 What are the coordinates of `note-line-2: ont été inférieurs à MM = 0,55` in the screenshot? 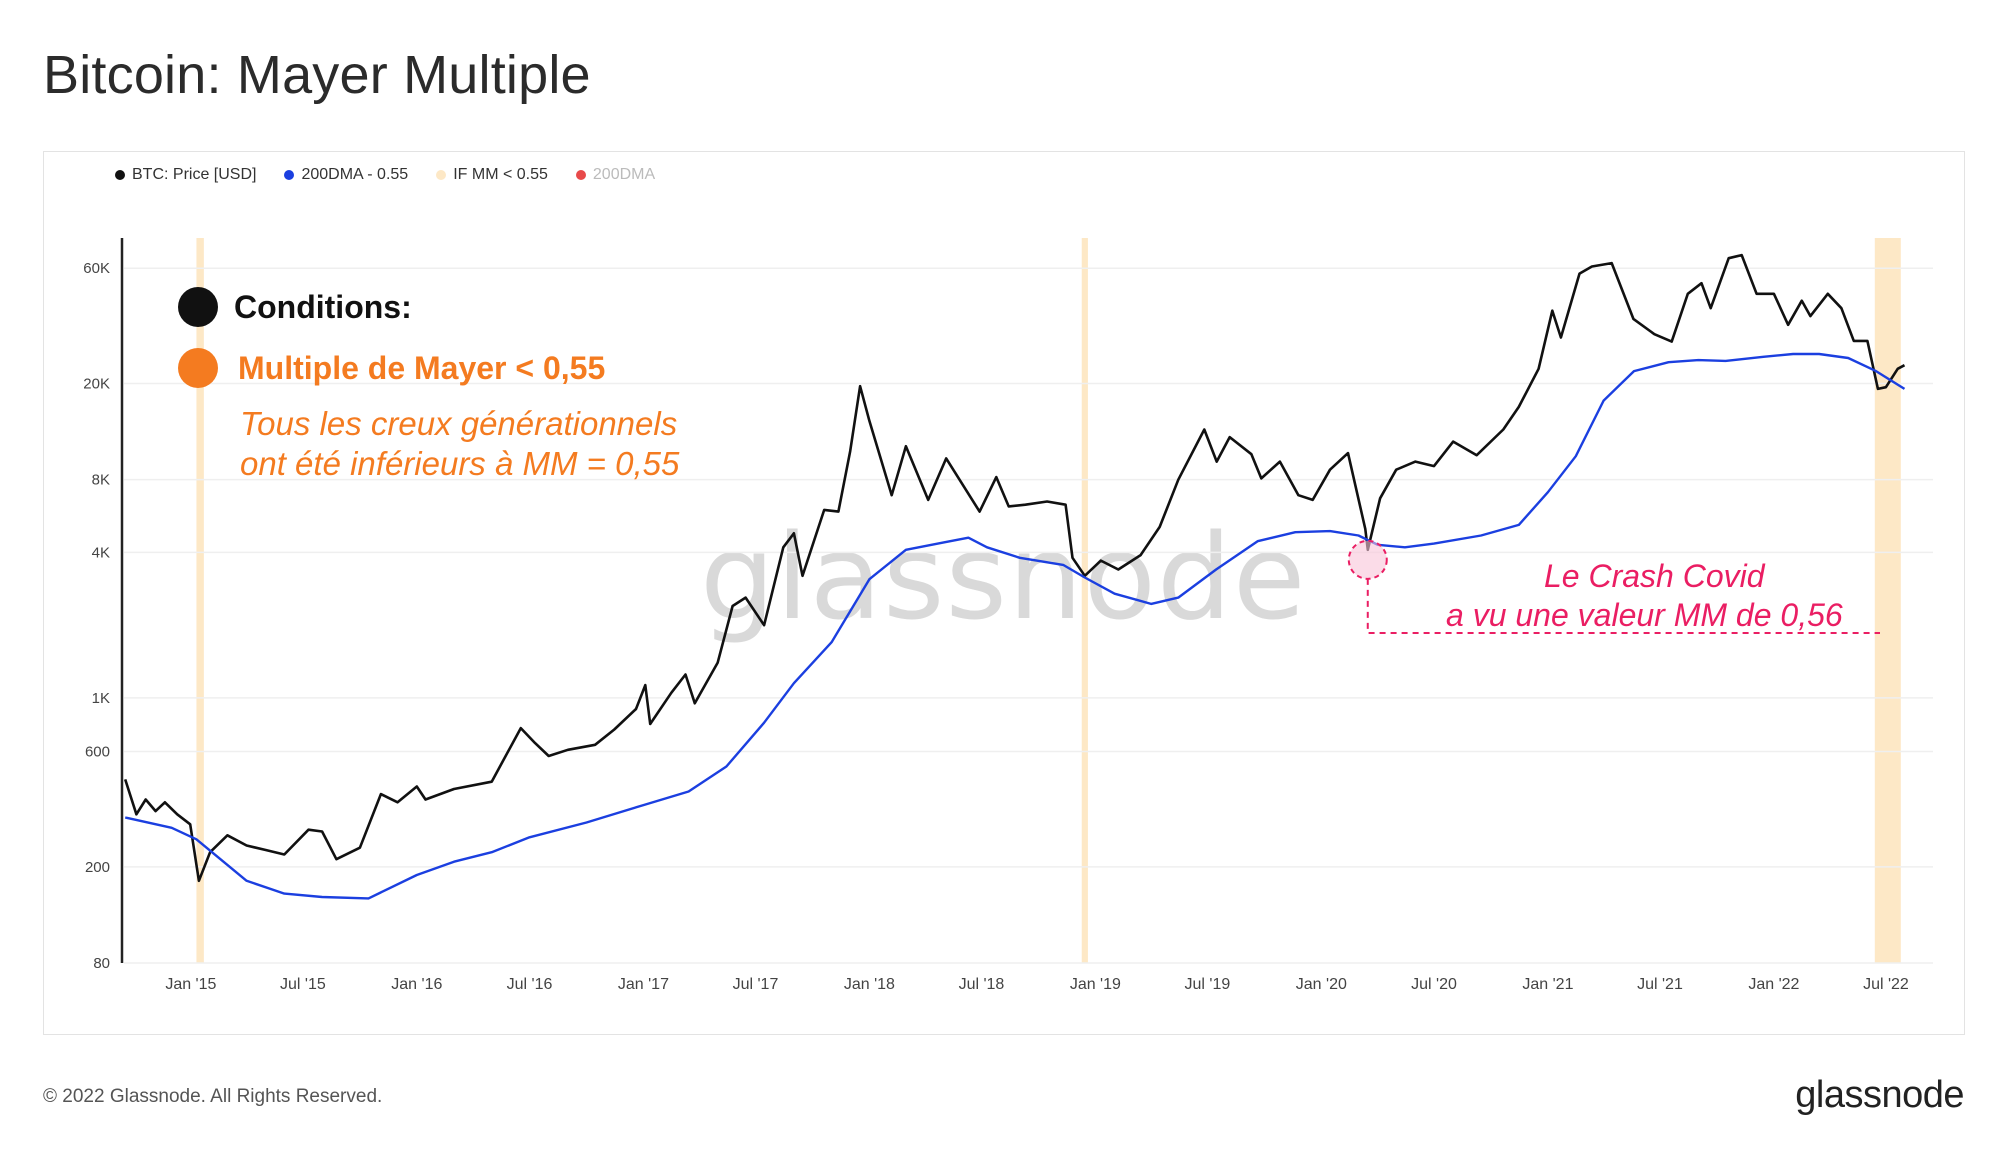 It's located at (460, 463).